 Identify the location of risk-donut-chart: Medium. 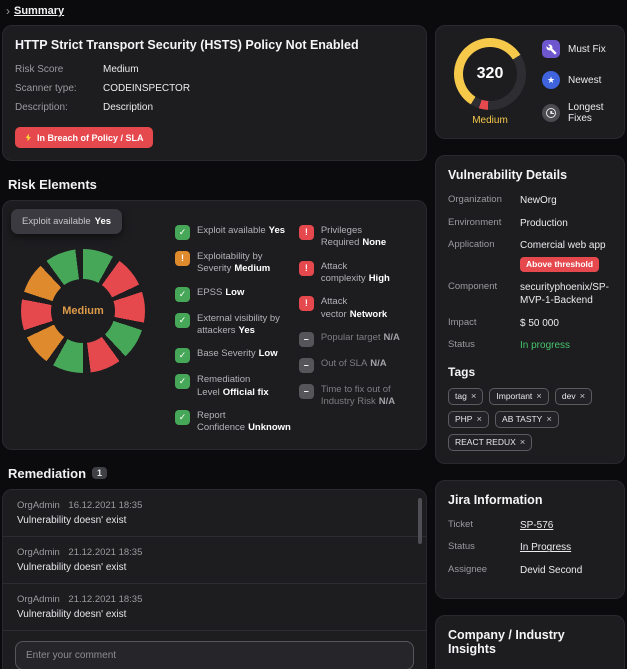
(83, 311).